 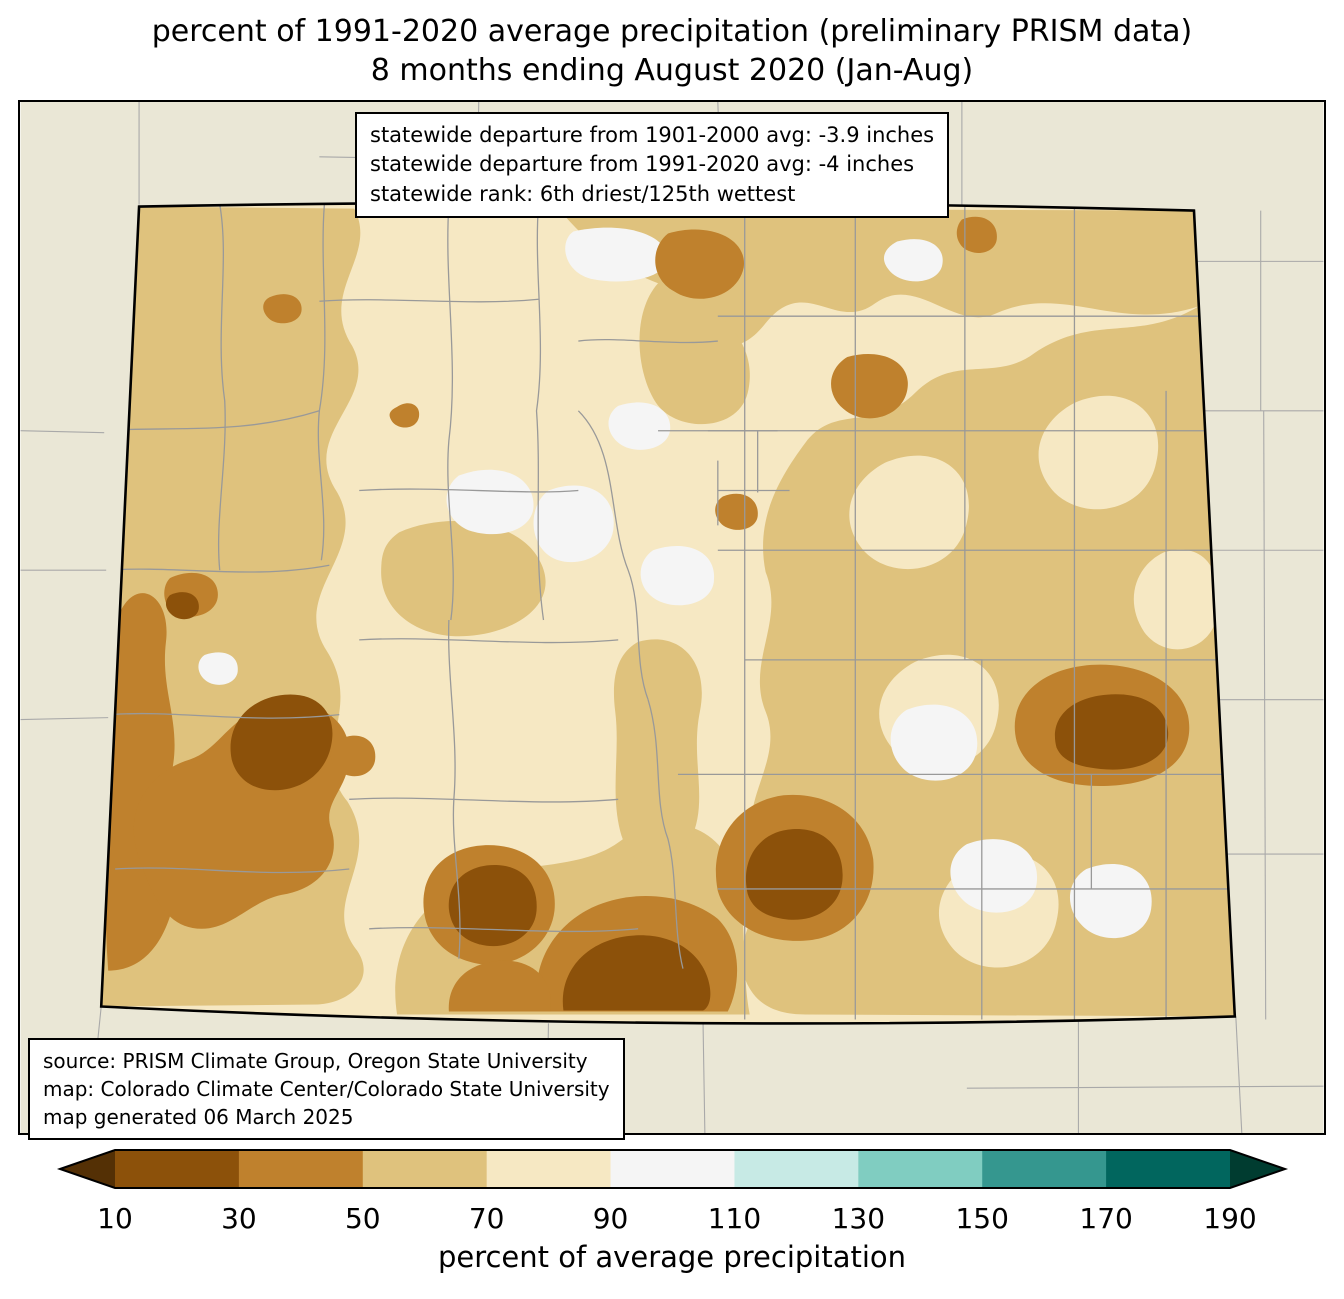 I want to click on colorbar-arrow-right, so click(x=1257, y=1169).